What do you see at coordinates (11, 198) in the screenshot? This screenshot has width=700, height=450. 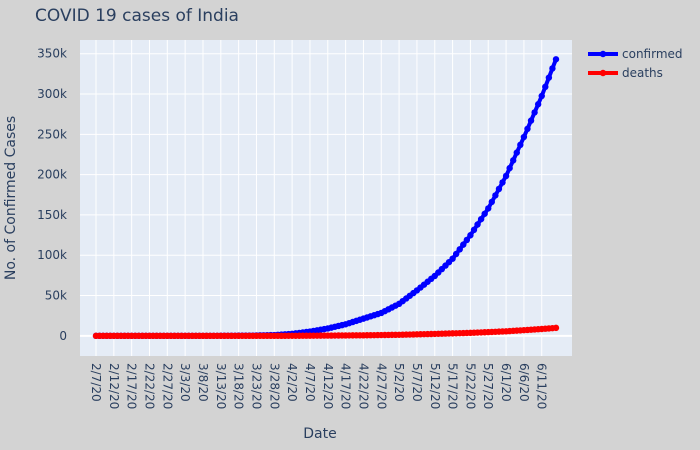 I see `y-axis-title: No. of Confirmed Cases` at bounding box center [11, 198].